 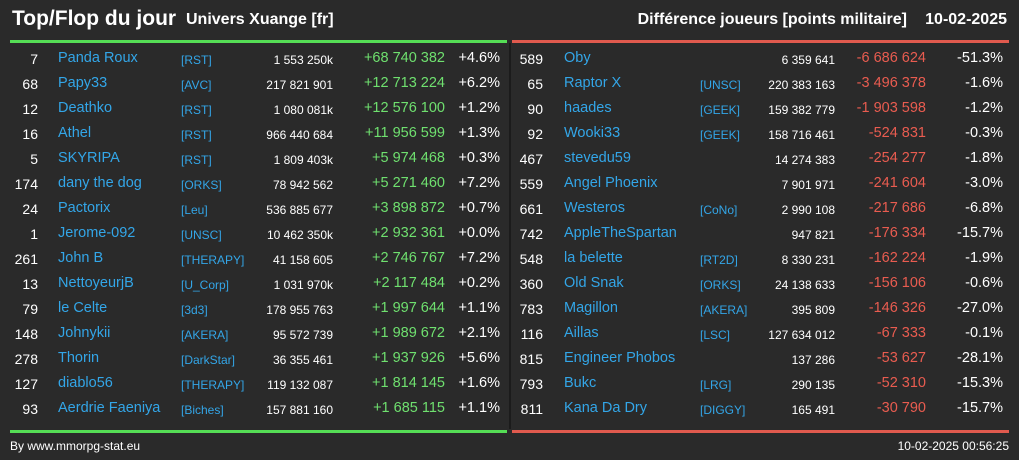 I want to click on percent-change: +0.3%, so click(x=479, y=158).